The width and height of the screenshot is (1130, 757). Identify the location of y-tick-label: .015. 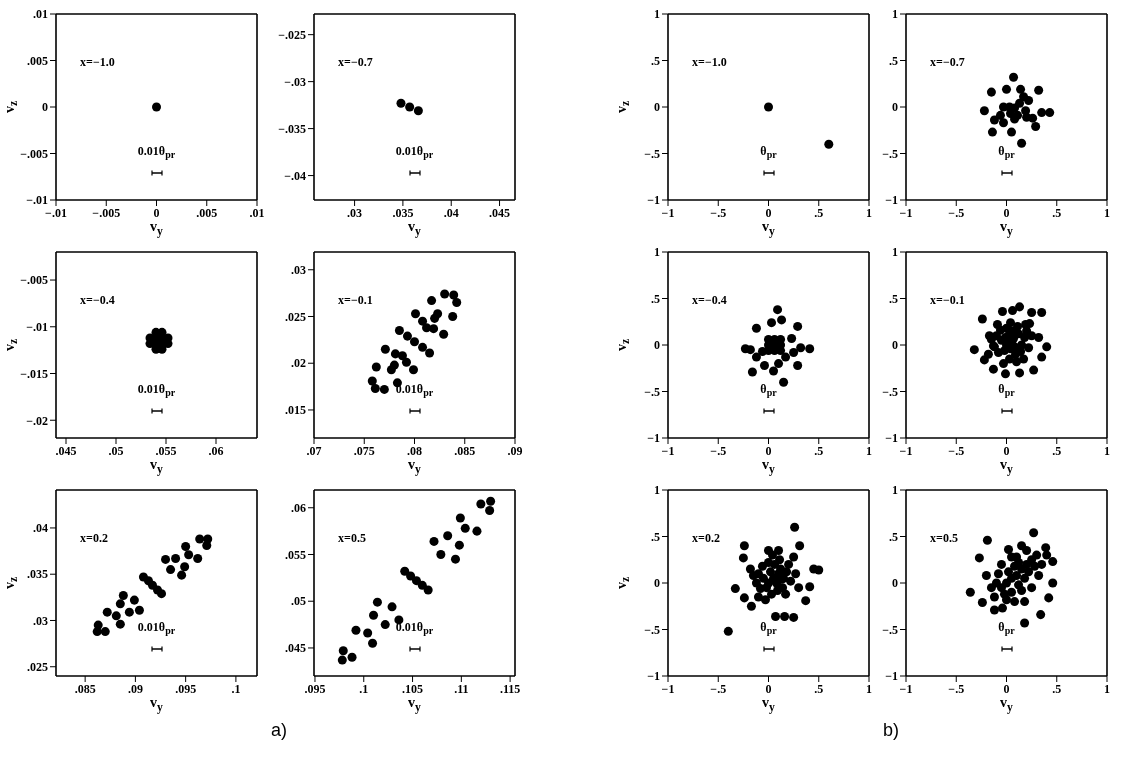
(295, 410).